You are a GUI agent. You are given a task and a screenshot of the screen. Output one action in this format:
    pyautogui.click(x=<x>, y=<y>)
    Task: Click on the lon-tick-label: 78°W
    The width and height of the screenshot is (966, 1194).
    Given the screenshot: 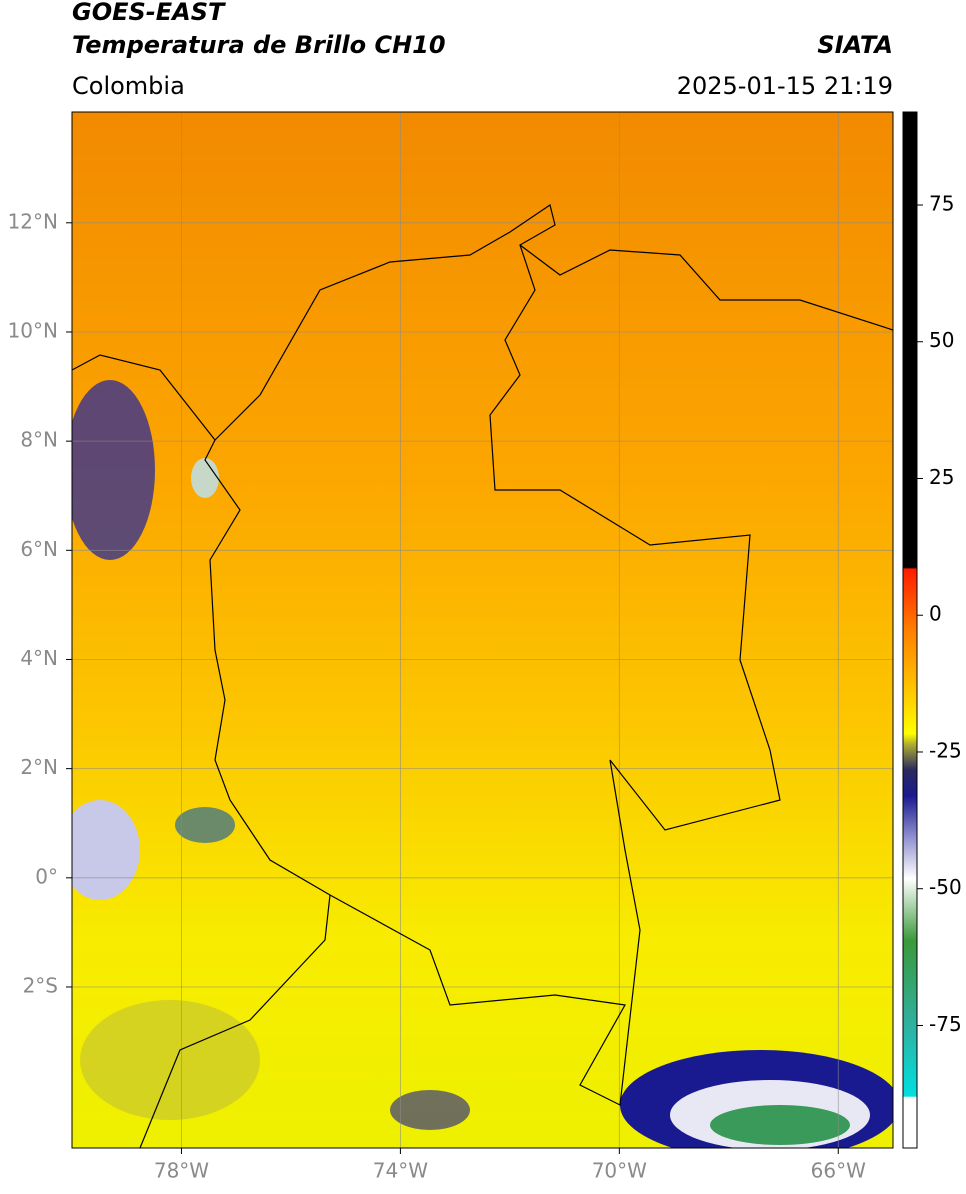 What is the action you would take?
    pyautogui.click(x=181, y=1171)
    